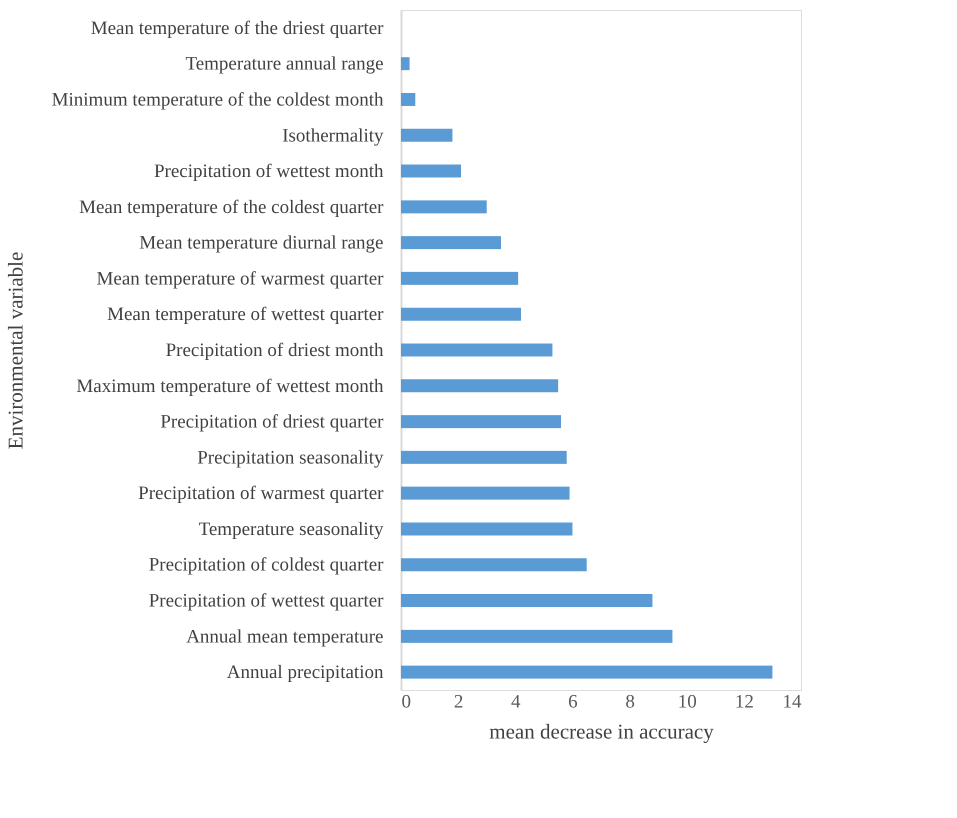 The height and width of the screenshot is (818, 957). Describe the element at coordinates (240, 279) in the screenshot. I see `y-tick-label: Mean temperature of warmest quarter` at that location.